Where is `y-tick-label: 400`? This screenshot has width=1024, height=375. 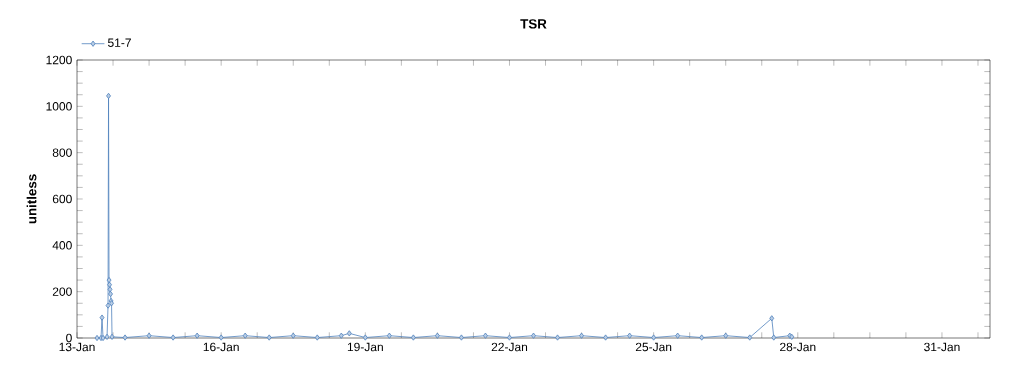 y-tick-label: 400 is located at coordinates (62, 245).